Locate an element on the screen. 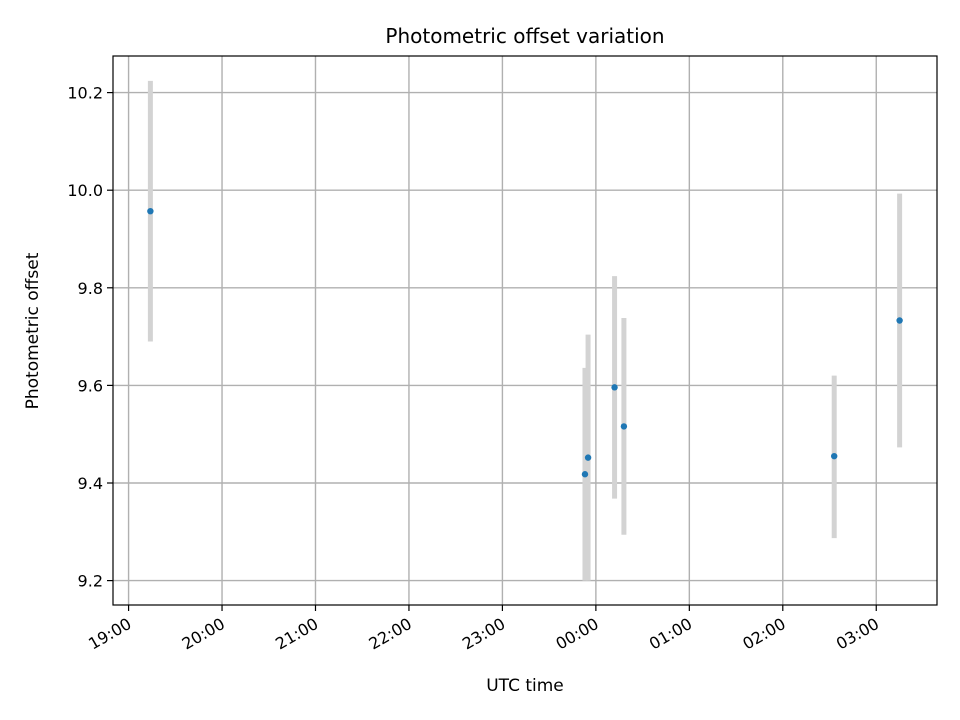 Image resolution: width=960 pixels, height=720 pixels. y-tick-label: 10.2 is located at coordinates (85, 93).